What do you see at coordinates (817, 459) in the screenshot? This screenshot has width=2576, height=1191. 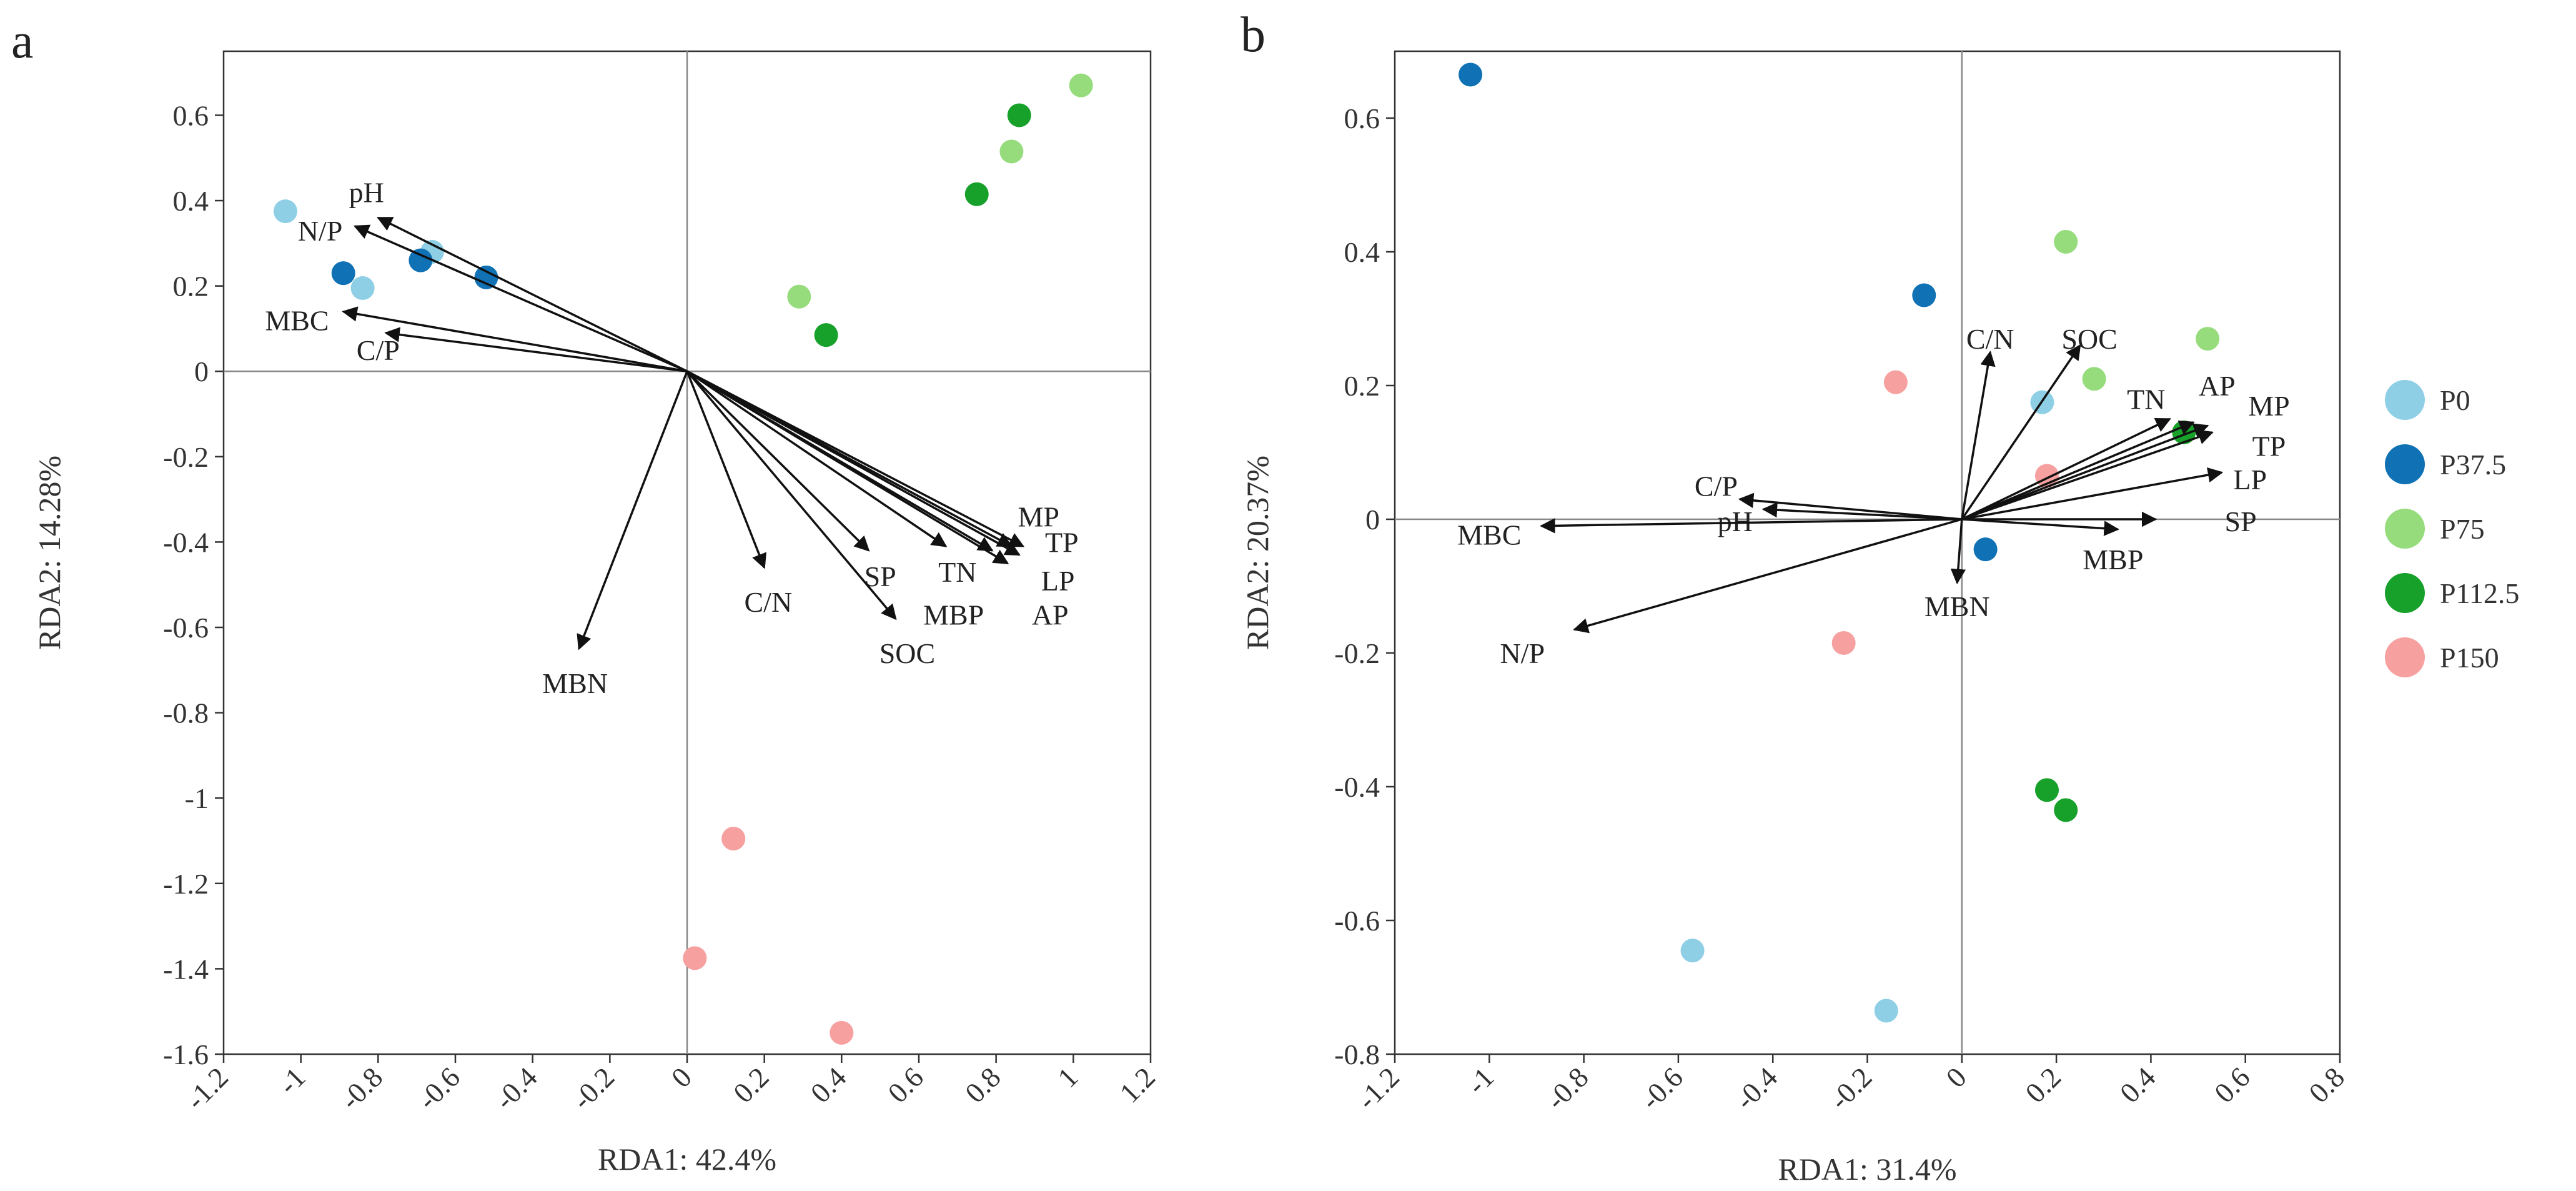 I see `panel-a-vector-tn` at bounding box center [817, 459].